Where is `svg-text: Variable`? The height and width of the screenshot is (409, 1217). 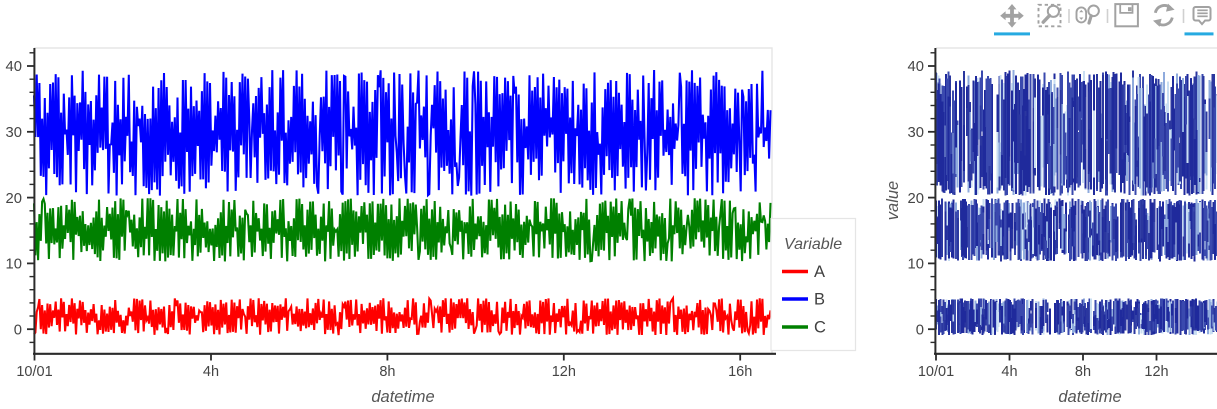
svg-text: Variable is located at coordinates (813, 244).